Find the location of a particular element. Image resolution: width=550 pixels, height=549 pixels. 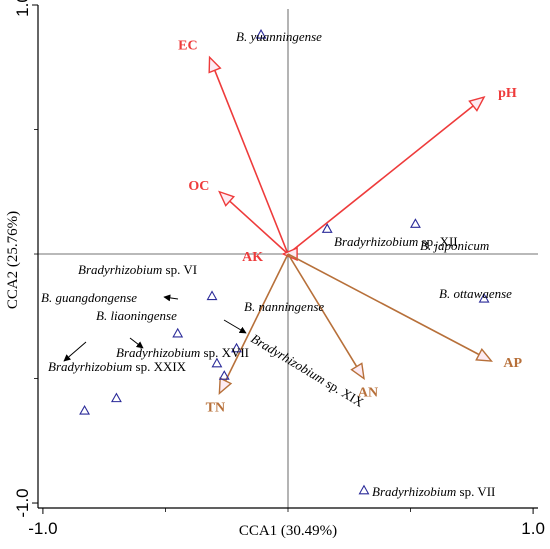

vector-label-ak: AK is located at coordinates (252, 257).